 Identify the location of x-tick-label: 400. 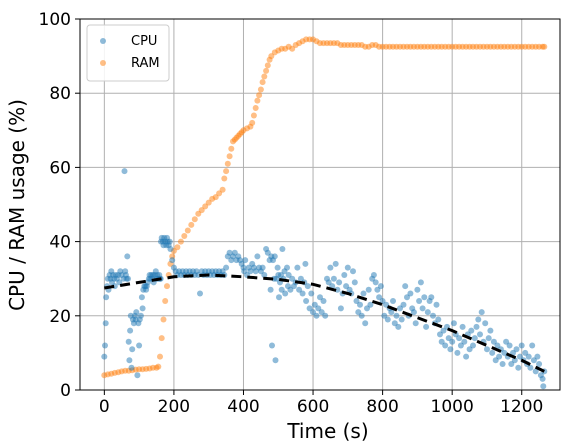
(243, 407).